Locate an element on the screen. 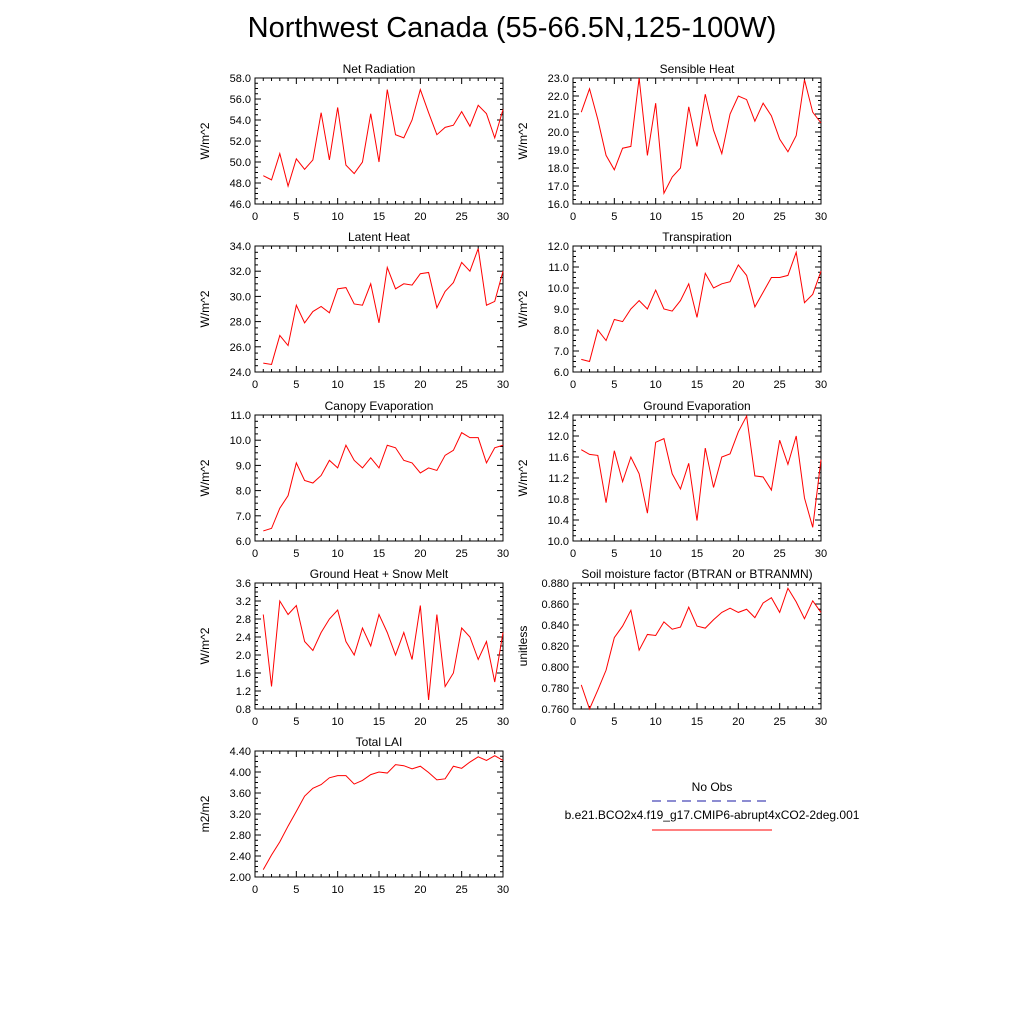 Image resolution: width=1024 pixels, height=1024 pixels. y-tick-label: 50.0 is located at coordinates (240, 163).